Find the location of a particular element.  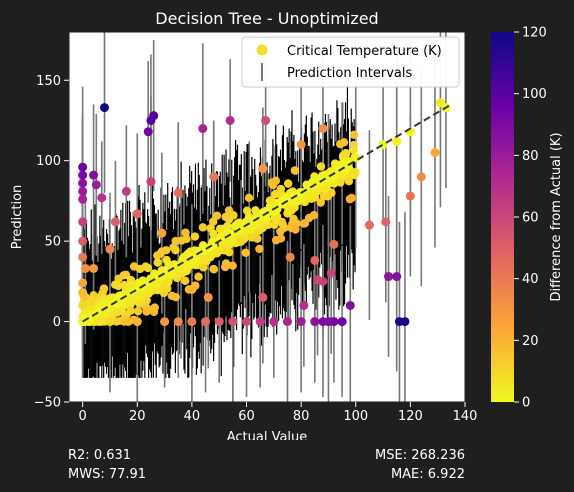

x-tick-label: 40 is located at coordinates (192, 416).